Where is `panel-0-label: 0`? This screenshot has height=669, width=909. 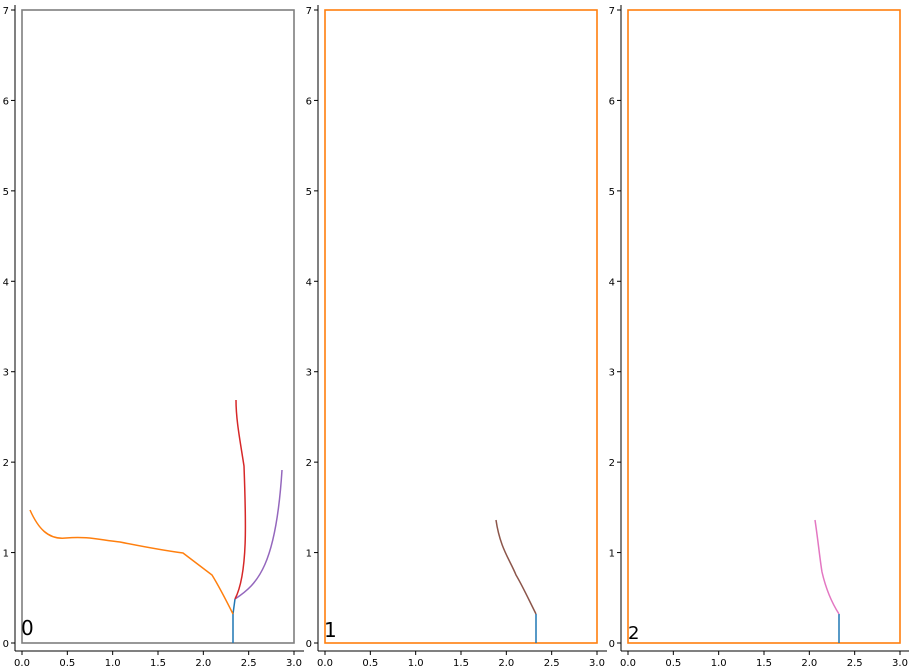 panel-0-label: 0 is located at coordinates (27, 628).